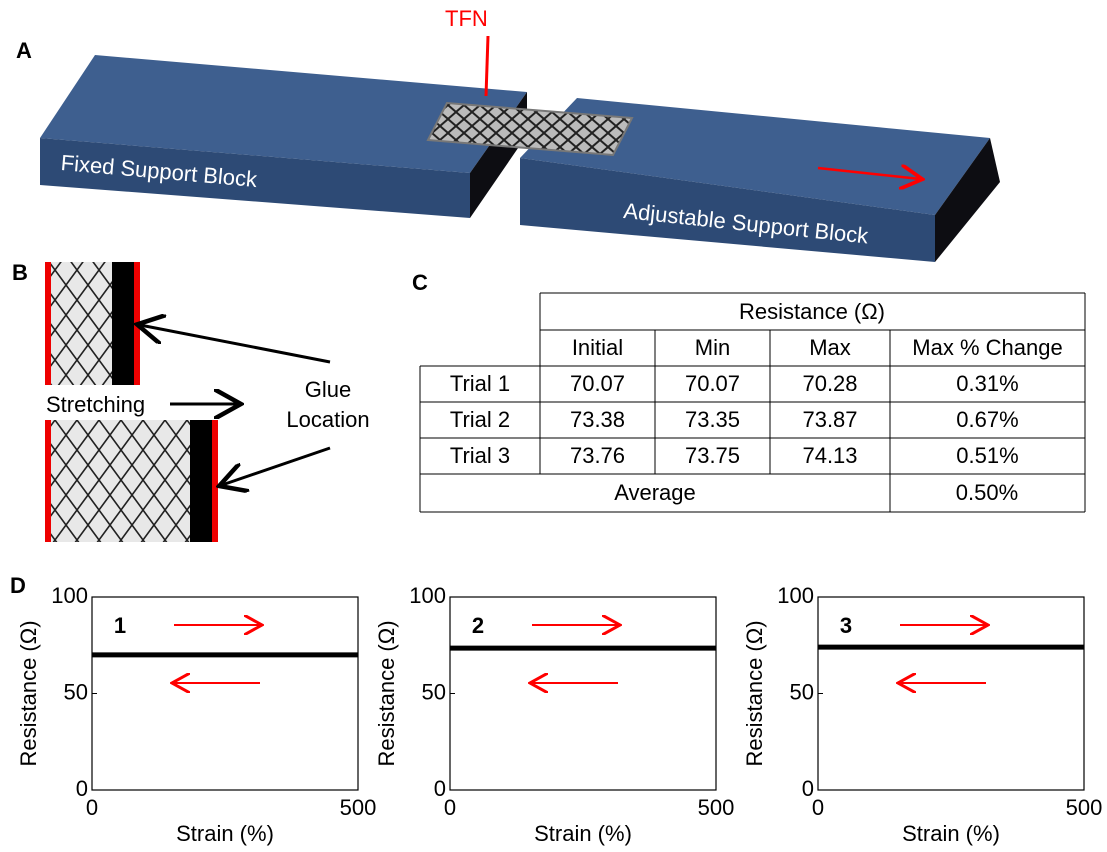  I want to click on tfn-pointer, so click(487, 66).